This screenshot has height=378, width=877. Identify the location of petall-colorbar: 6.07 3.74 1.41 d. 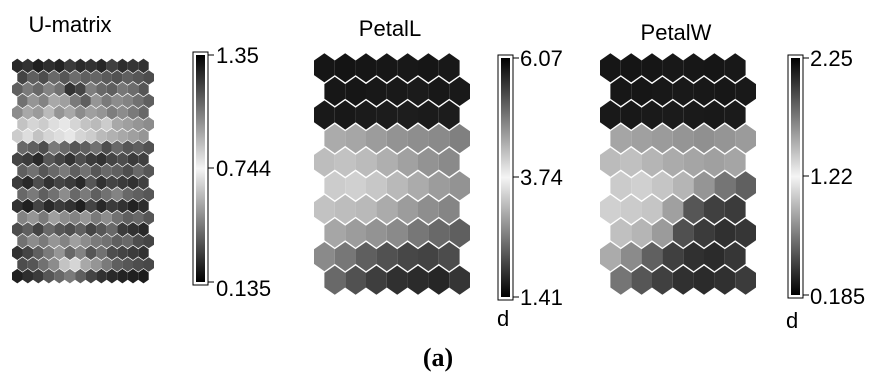
(530, 188).